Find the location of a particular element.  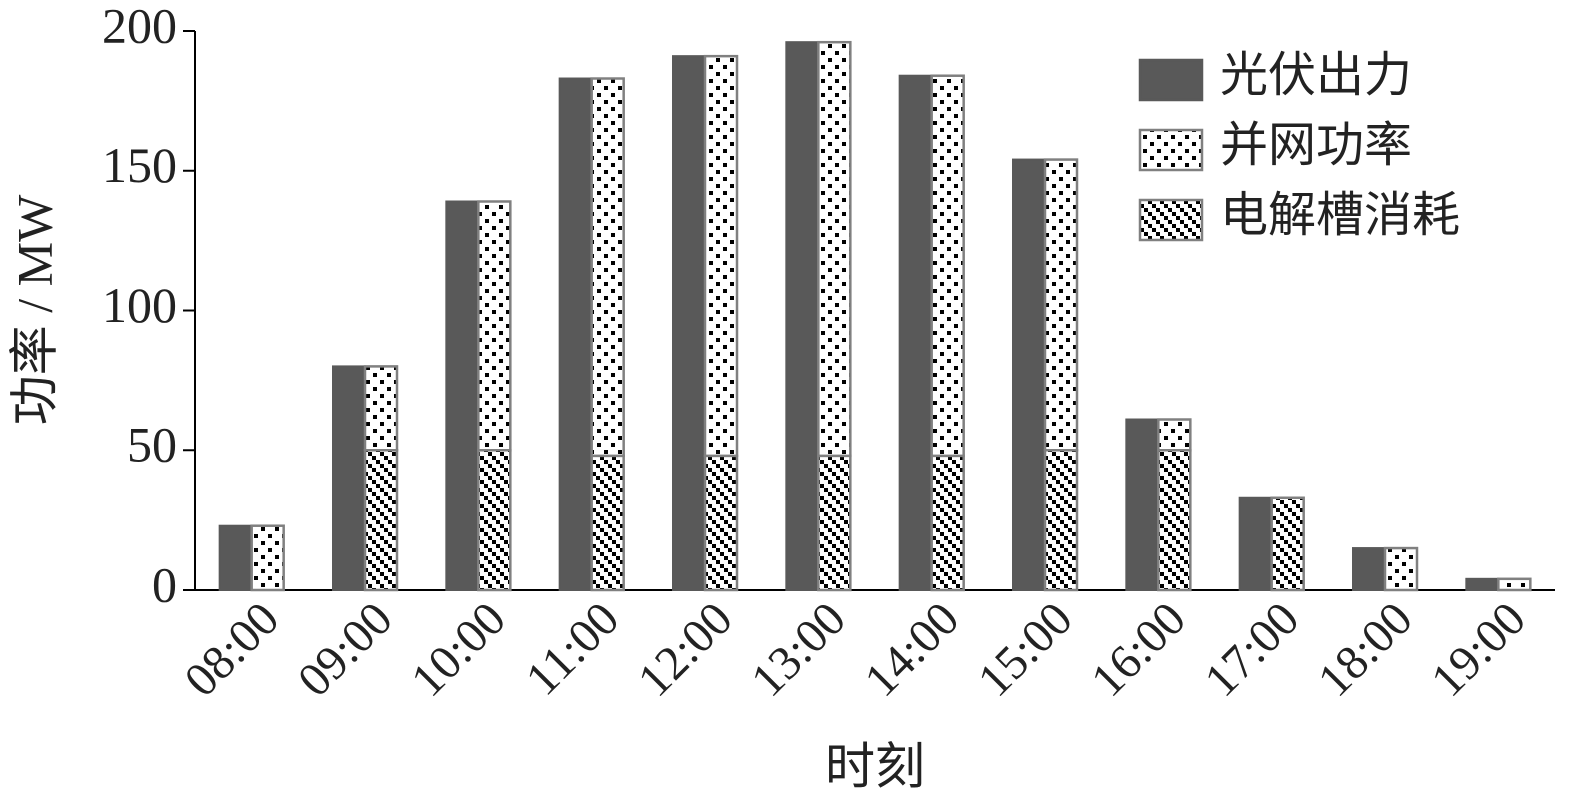

x-tick-label: 16:00 is located at coordinates (1138, 649).